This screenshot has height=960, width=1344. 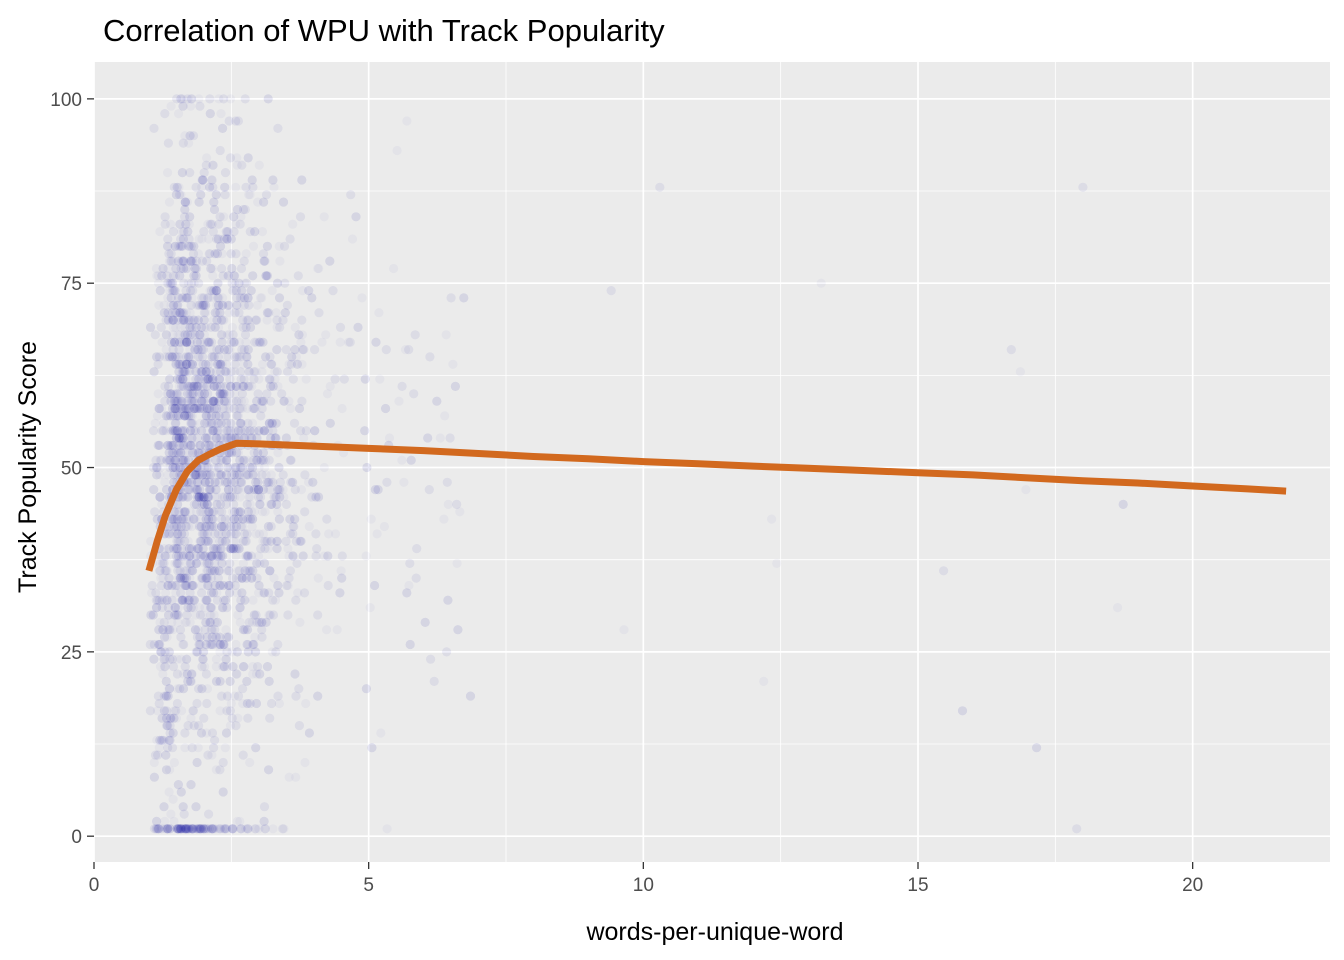 What do you see at coordinates (66, 100) in the screenshot?
I see `y-tick-label: 100` at bounding box center [66, 100].